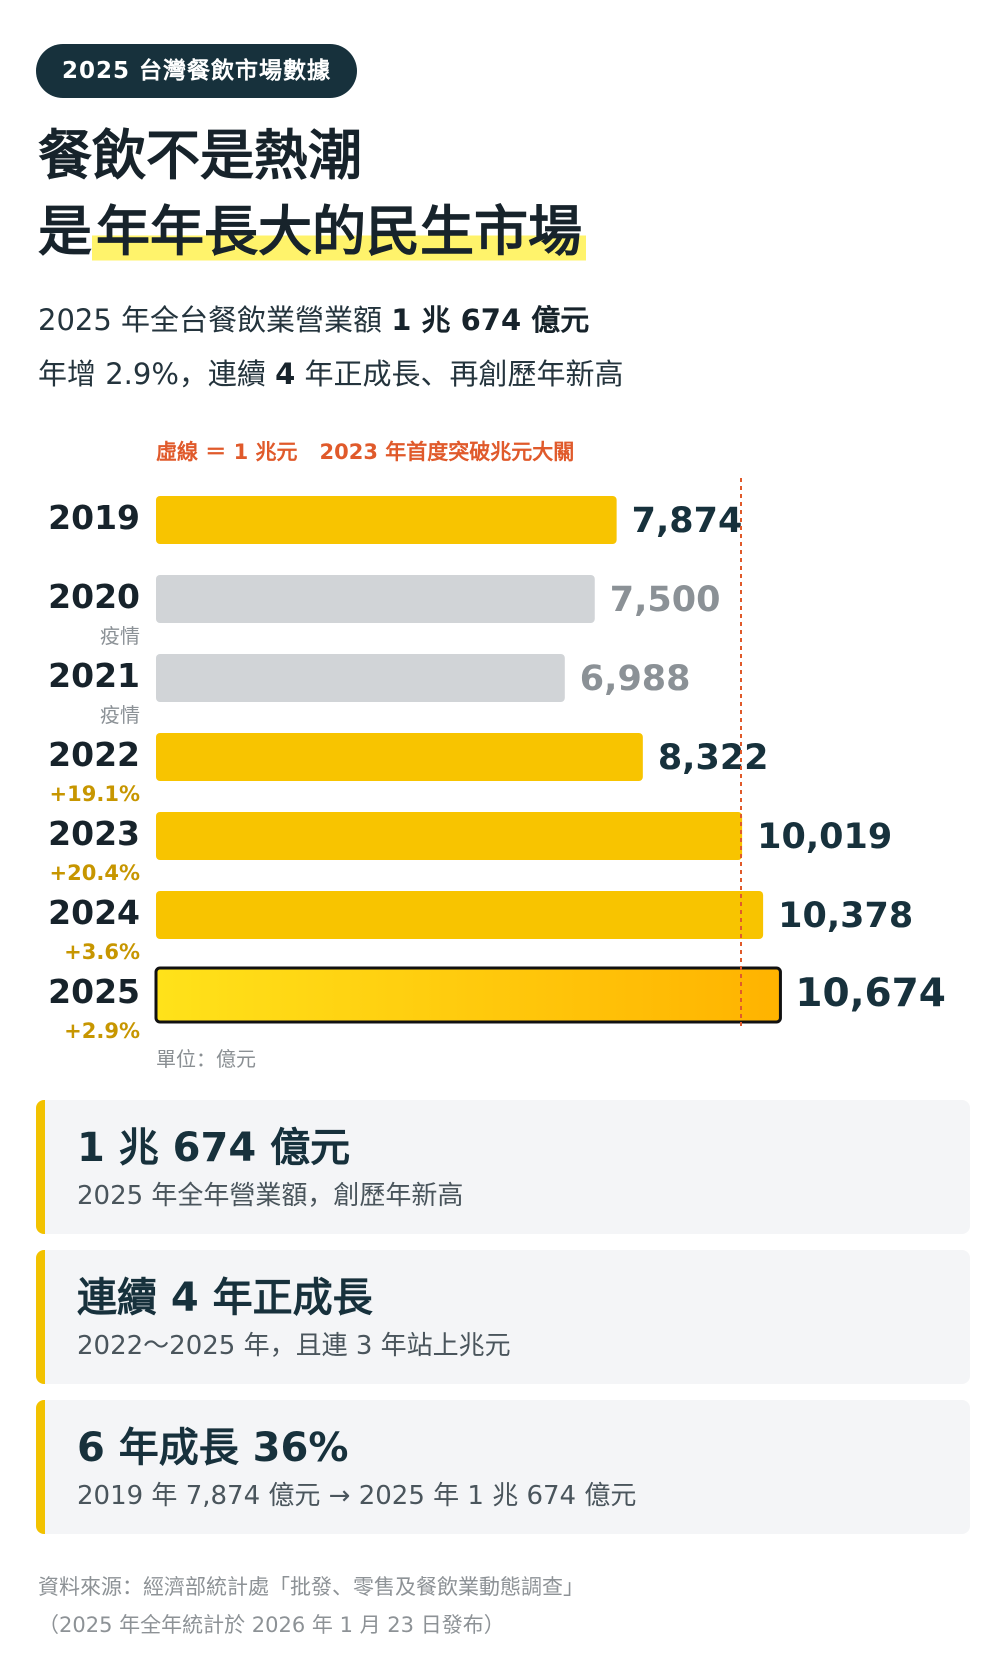 Image resolution: width=1000 pixels, height=1668 pixels. I want to click on category-label-2021: 2021, so click(94, 675).